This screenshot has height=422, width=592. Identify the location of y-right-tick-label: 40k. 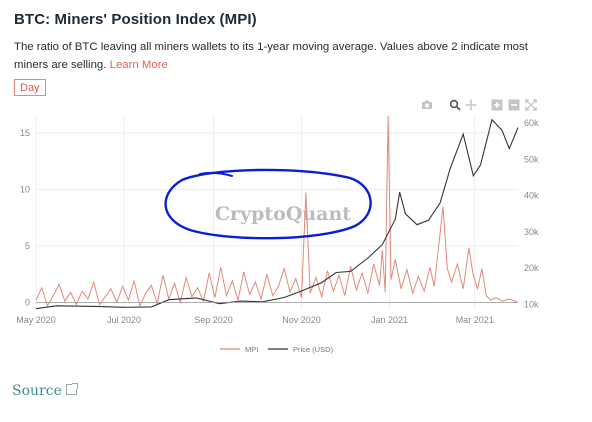
(531, 196).